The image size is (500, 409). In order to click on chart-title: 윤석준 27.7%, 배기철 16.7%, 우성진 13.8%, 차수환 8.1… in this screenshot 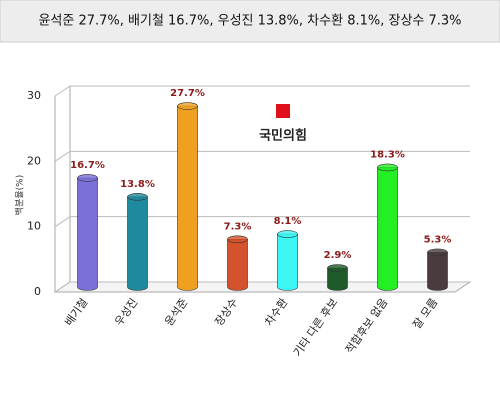, I will do `click(249, 21)`.